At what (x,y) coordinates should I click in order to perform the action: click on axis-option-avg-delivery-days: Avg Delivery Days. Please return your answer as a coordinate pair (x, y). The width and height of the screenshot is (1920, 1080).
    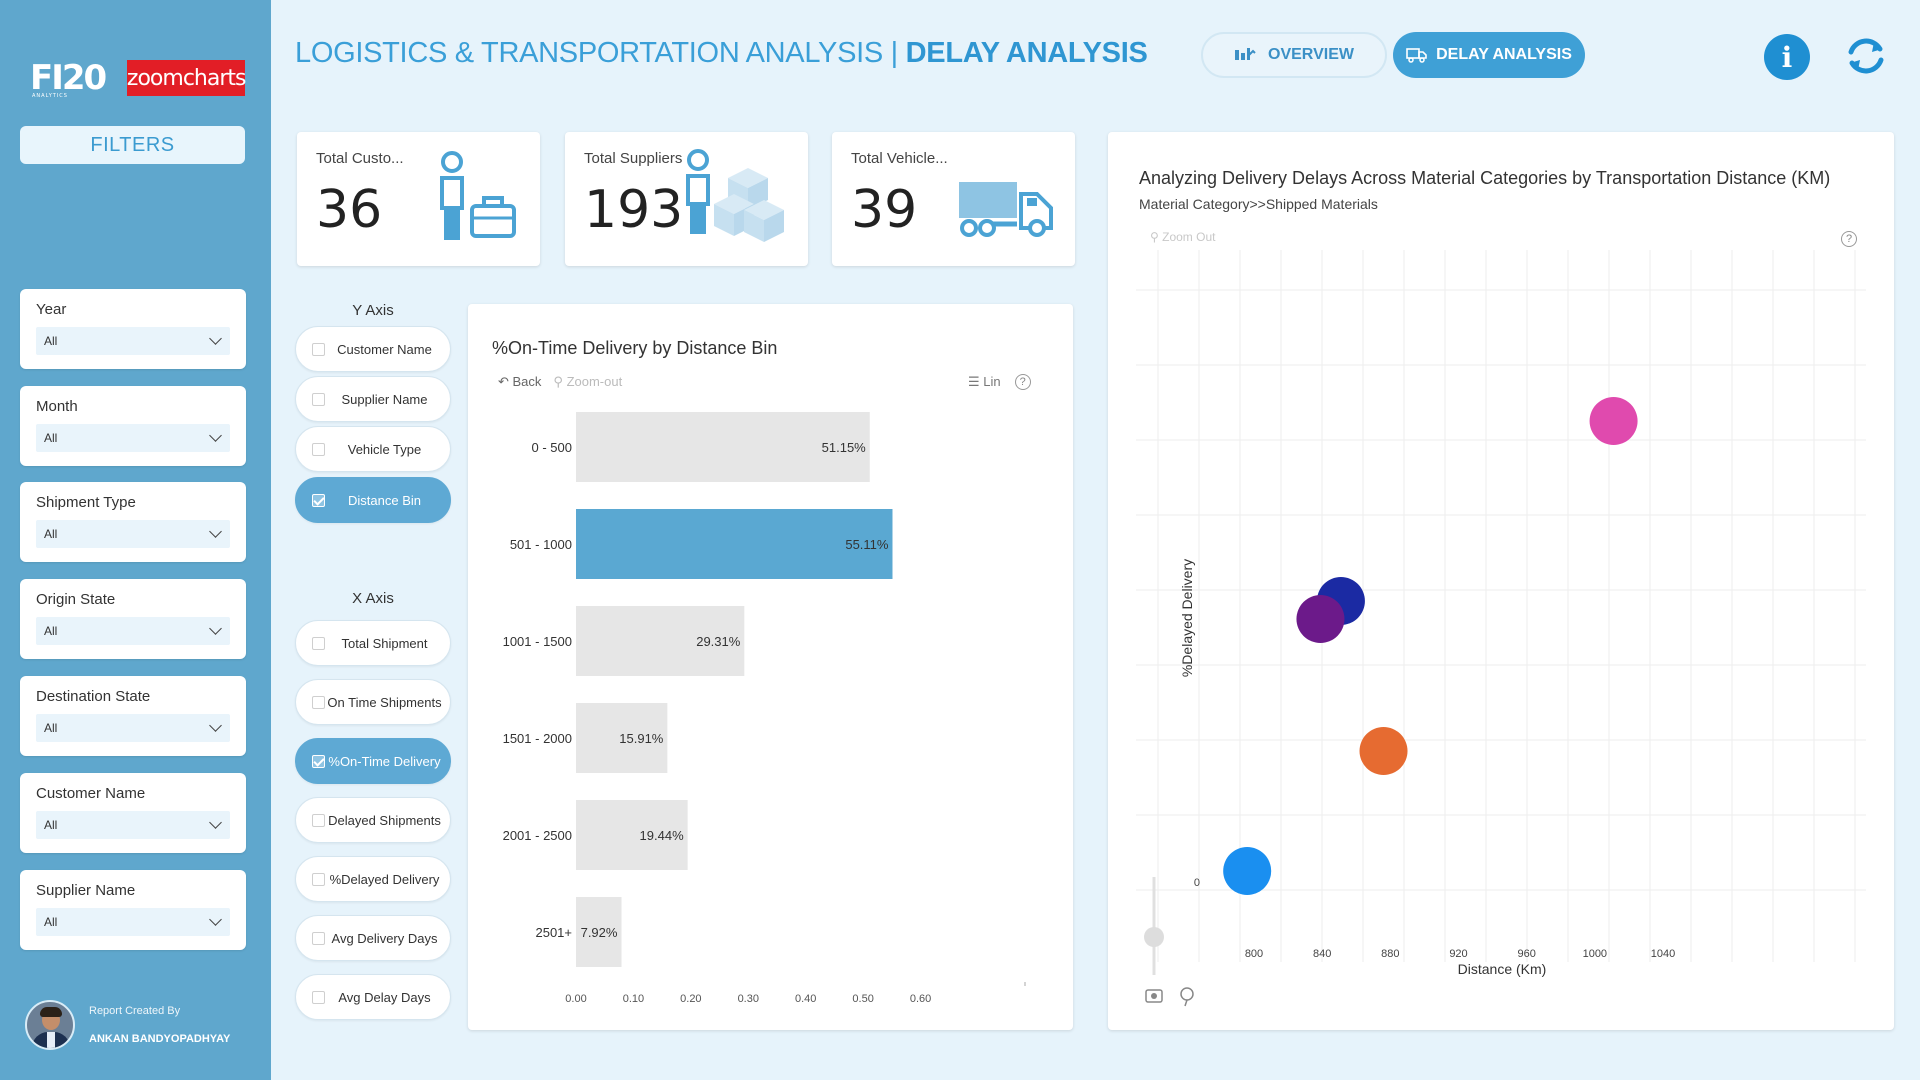
    Looking at the image, I should click on (373, 938).